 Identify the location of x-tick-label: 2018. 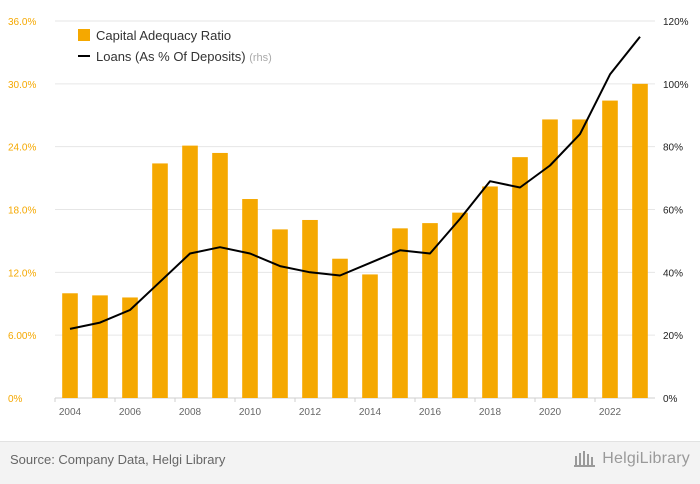
(490, 412).